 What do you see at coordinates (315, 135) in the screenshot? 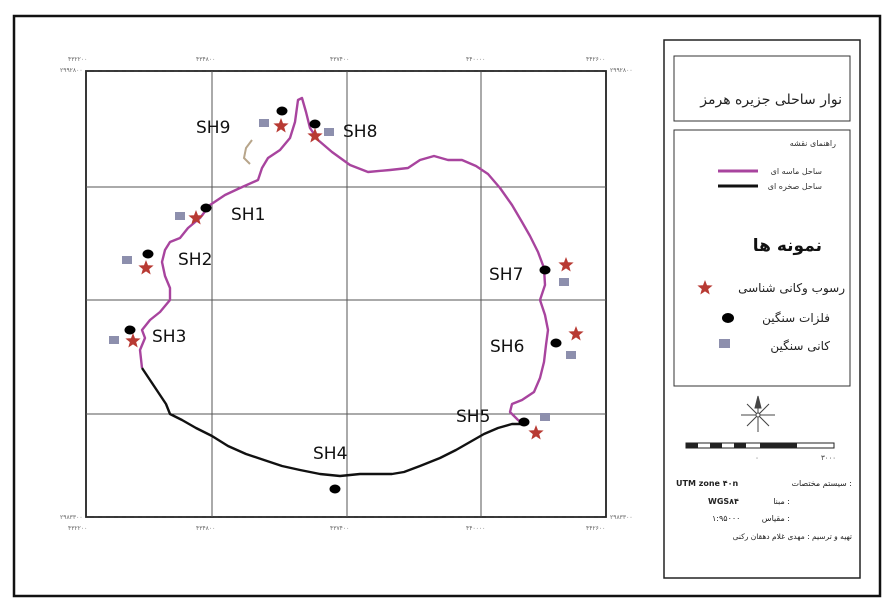
I see `sediment-star-sh8` at bounding box center [315, 135].